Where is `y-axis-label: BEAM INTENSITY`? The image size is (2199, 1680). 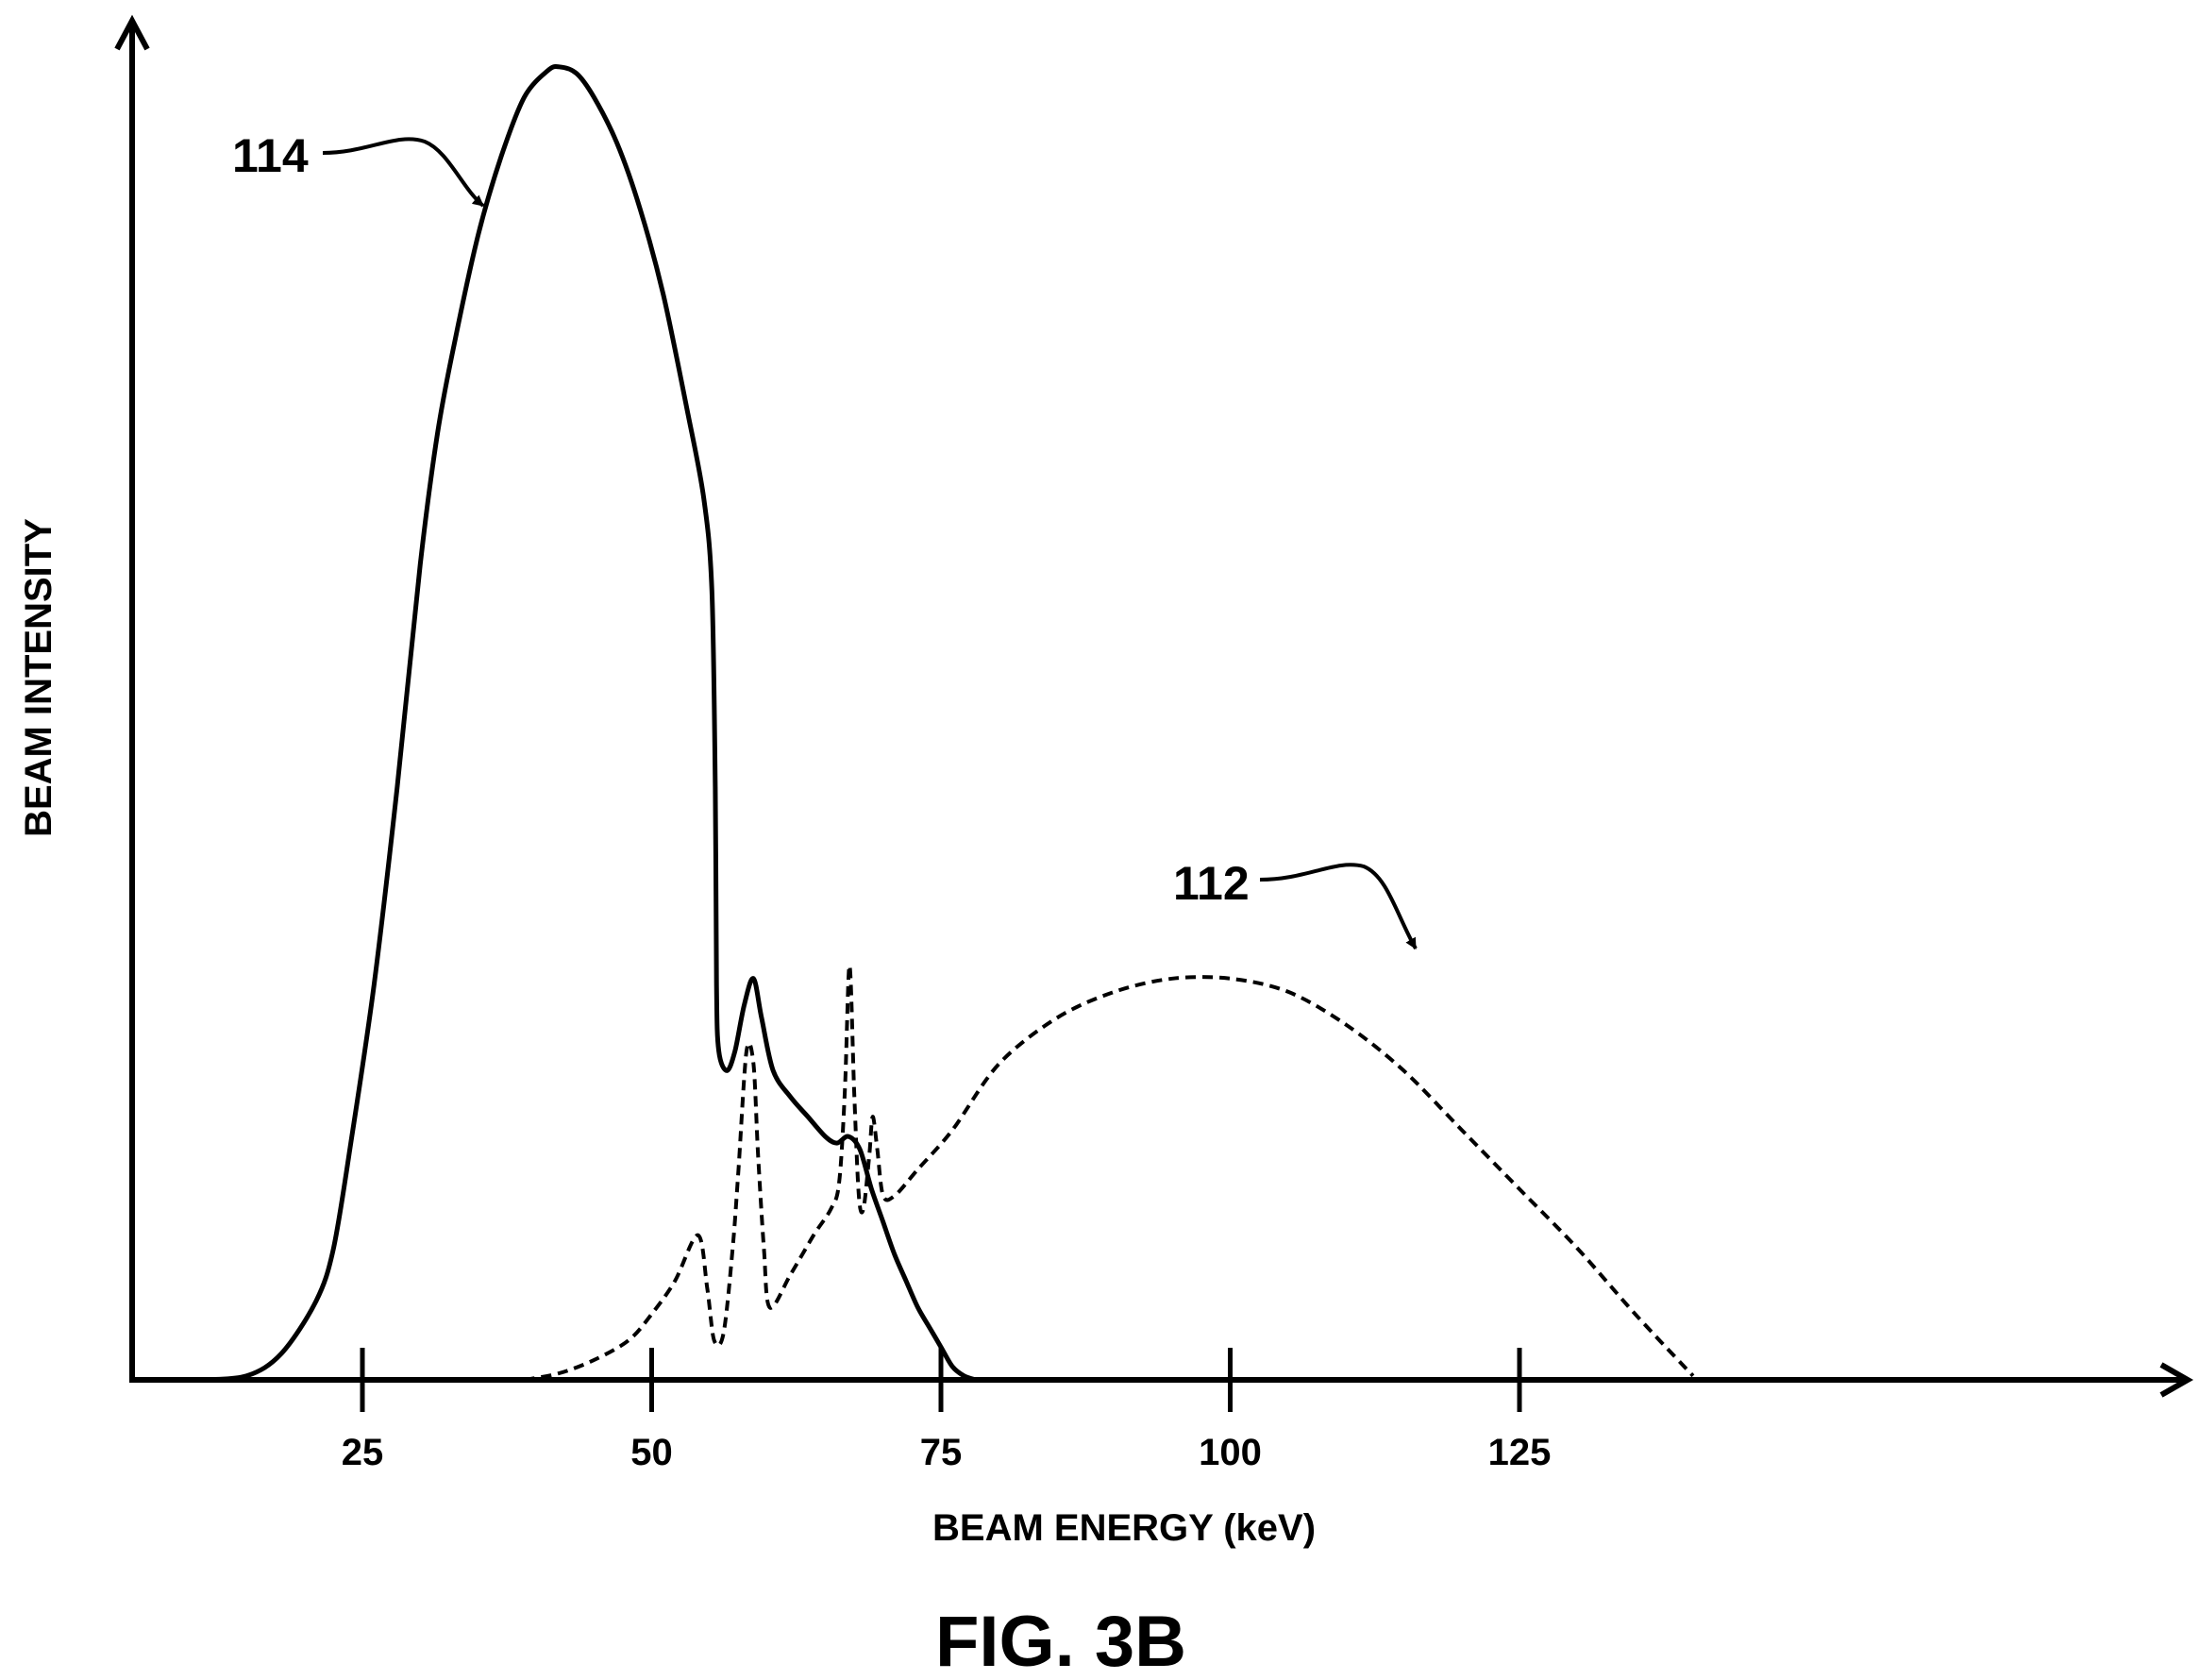
y-axis-label: BEAM INTENSITY is located at coordinates (38, 677).